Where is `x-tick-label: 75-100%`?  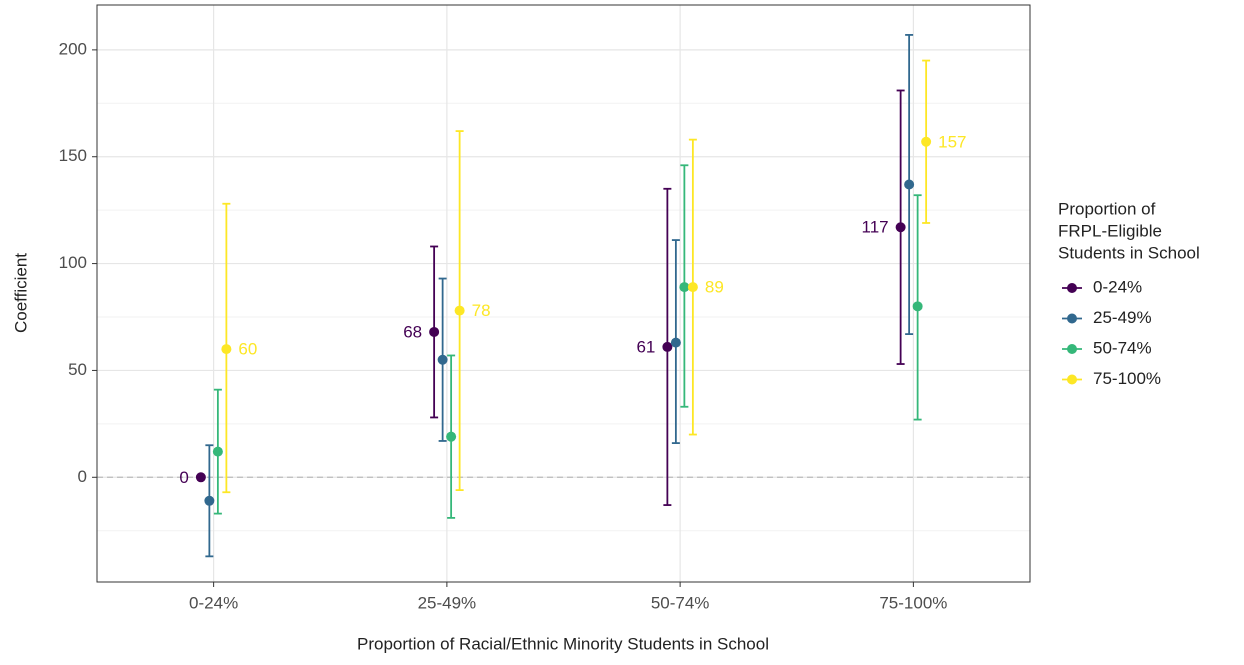
x-tick-label: 75-100% is located at coordinates (913, 602).